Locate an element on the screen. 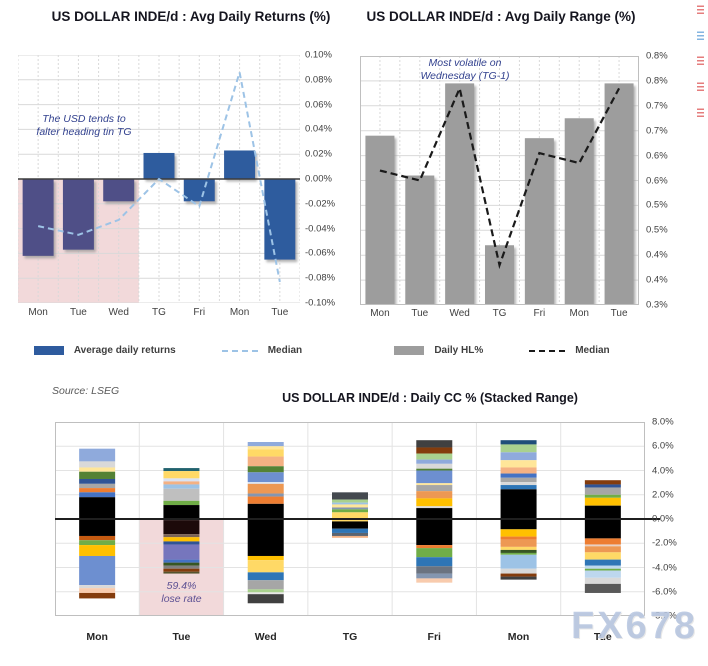  returns-chart-title: US DOLLAR INDE/d : Avg Daily Returns (%) is located at coordinates (191, 16).